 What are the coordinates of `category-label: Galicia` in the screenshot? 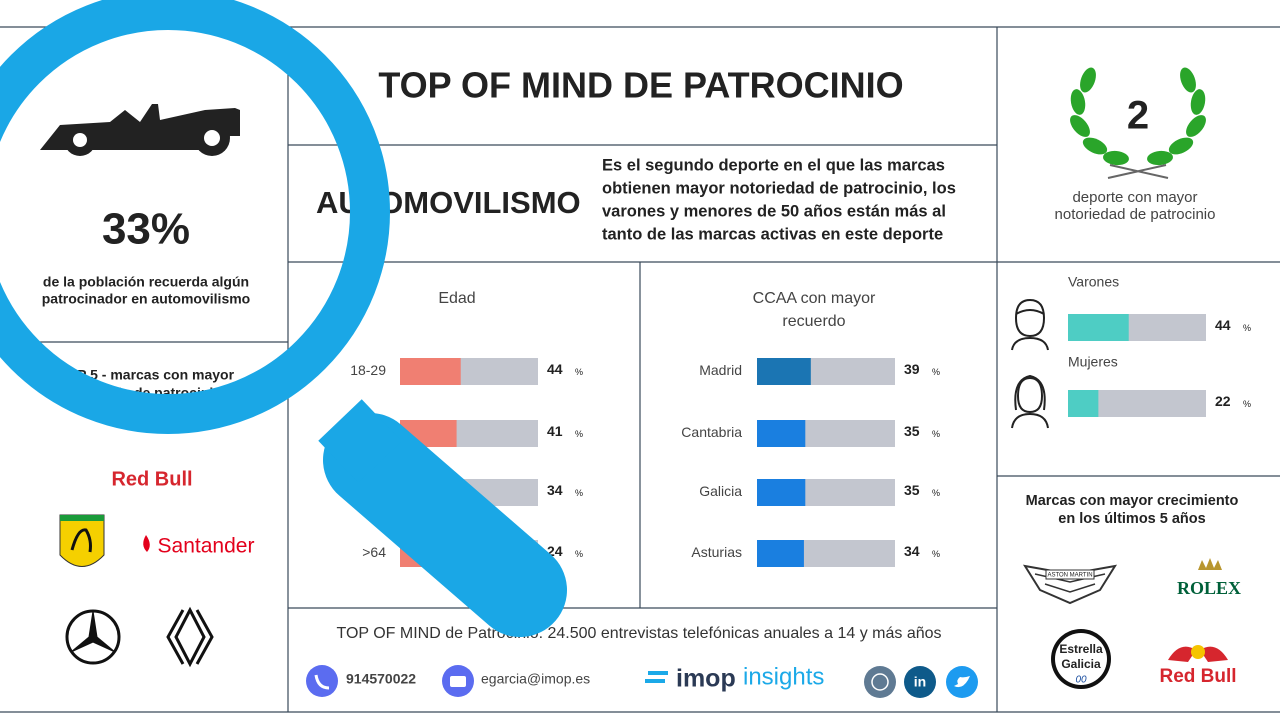 It's located at (720, 491).